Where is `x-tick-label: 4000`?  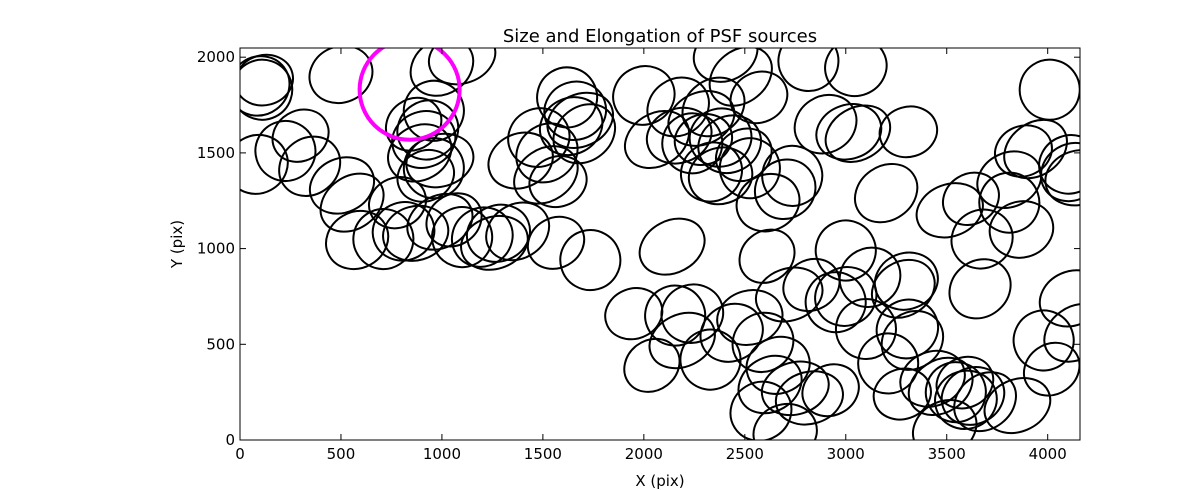
x-tick-label: 4000 is located at coordinates (1048, 454).